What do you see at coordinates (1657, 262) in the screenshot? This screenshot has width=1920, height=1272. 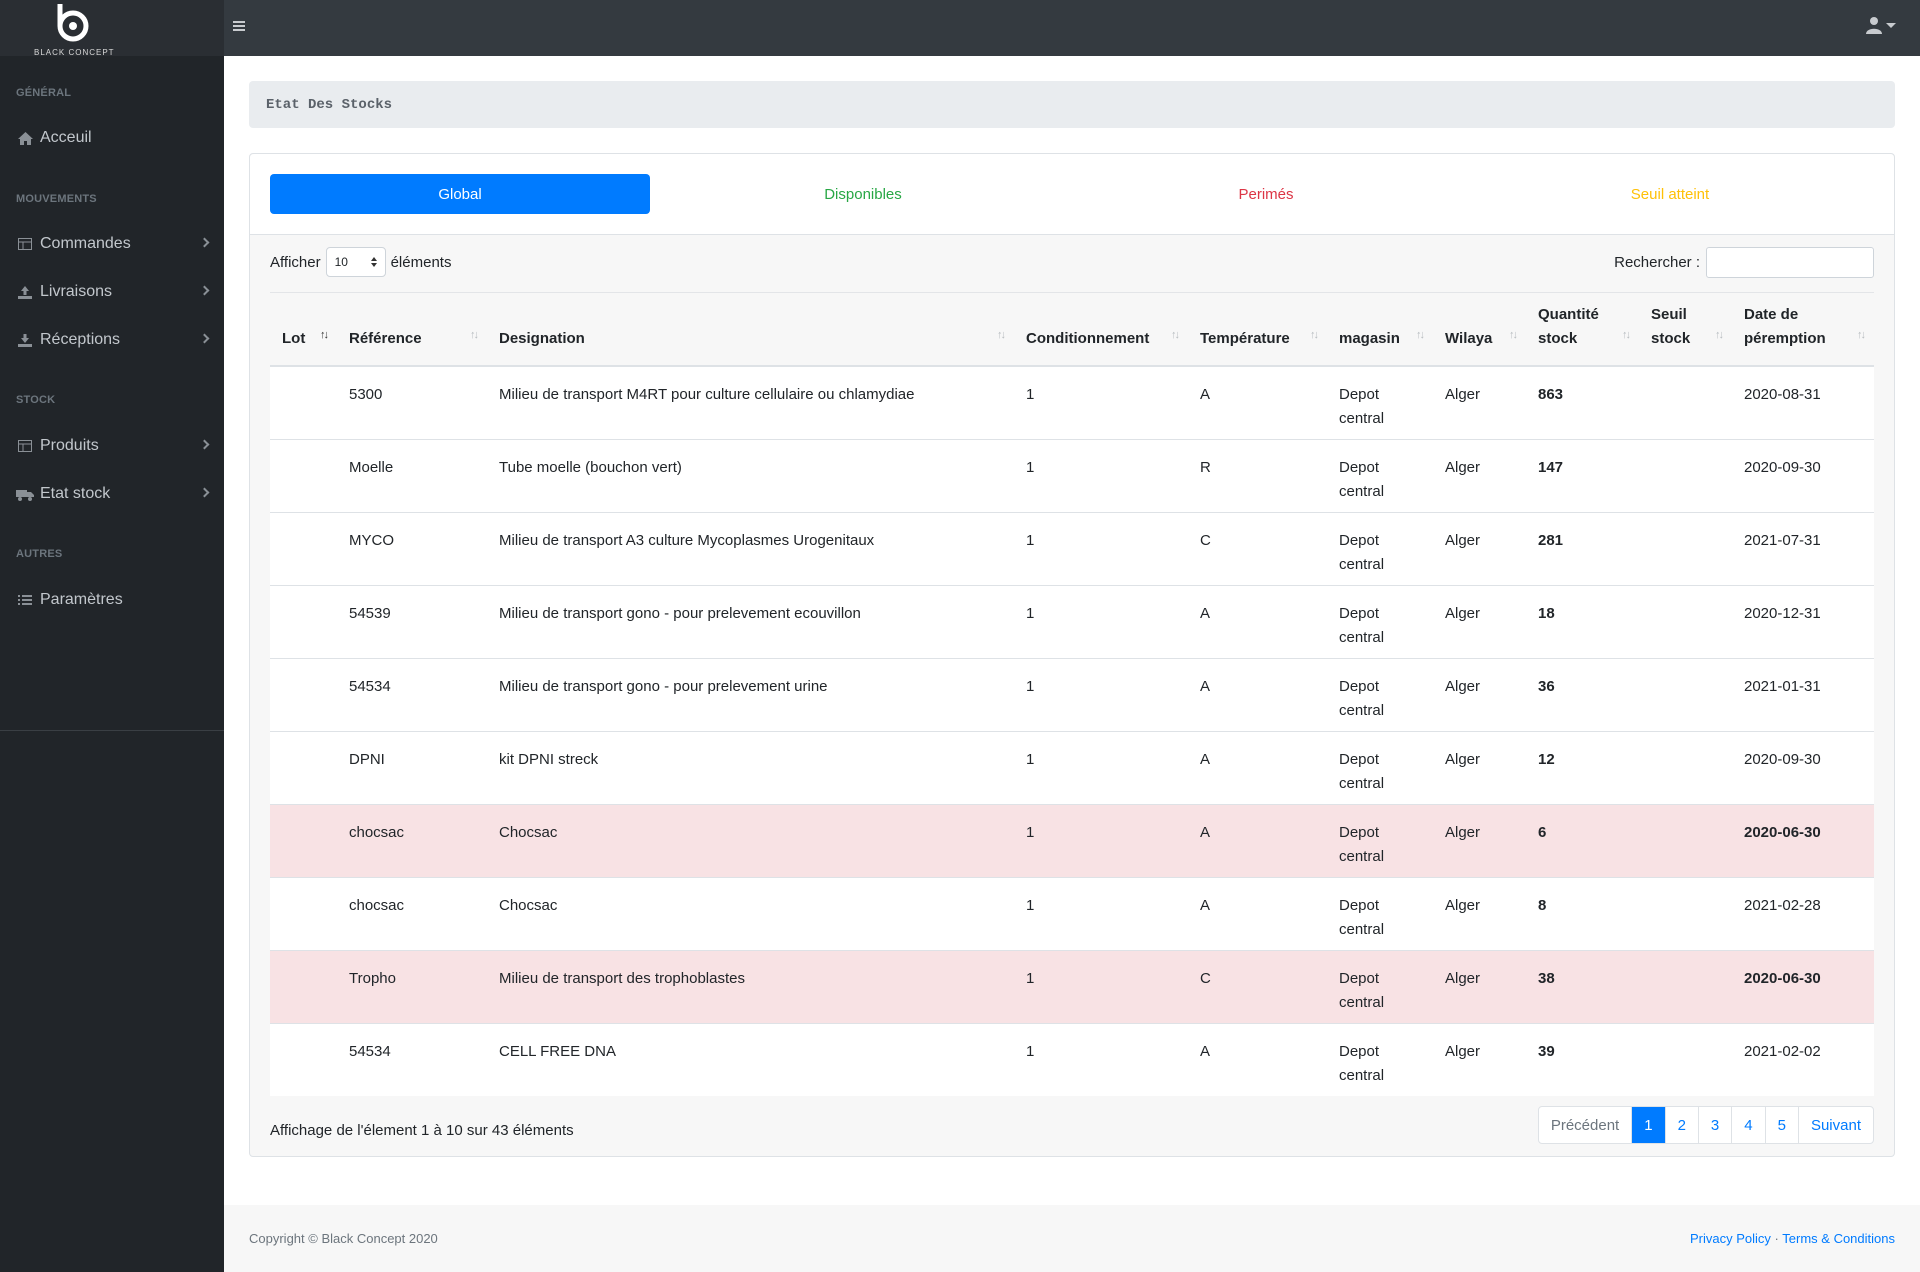 I see `search-label: Rechercher :` at bounding box center [1657, 262].